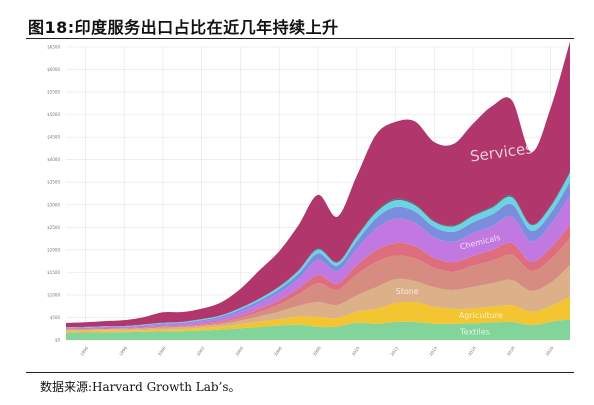  Describe the element at coordinates (58, 340) in the screenshot. I see `y-tick-label: $0` at that location.